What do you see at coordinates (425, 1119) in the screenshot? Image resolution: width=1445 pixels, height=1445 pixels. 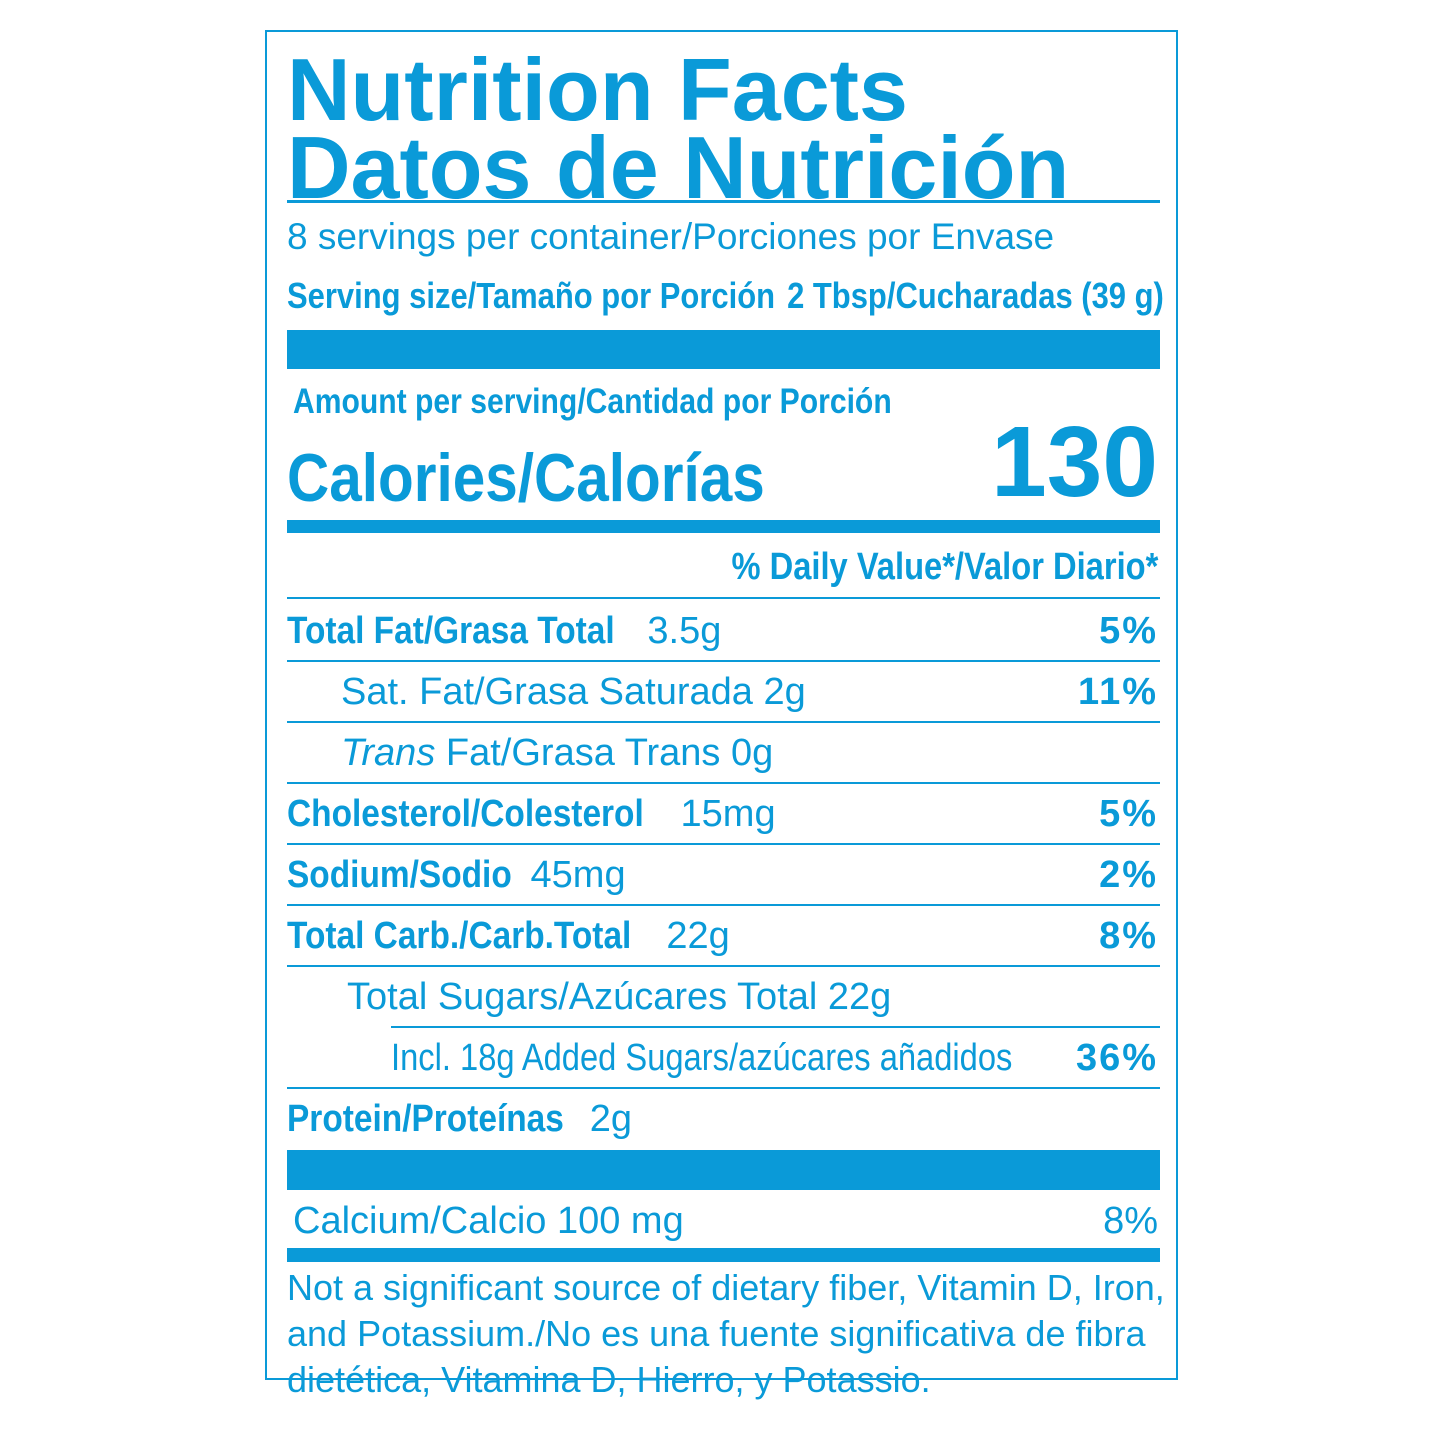 I see `nutrient-name: Protein/Proteínas` at bounding box center [425, 1119].